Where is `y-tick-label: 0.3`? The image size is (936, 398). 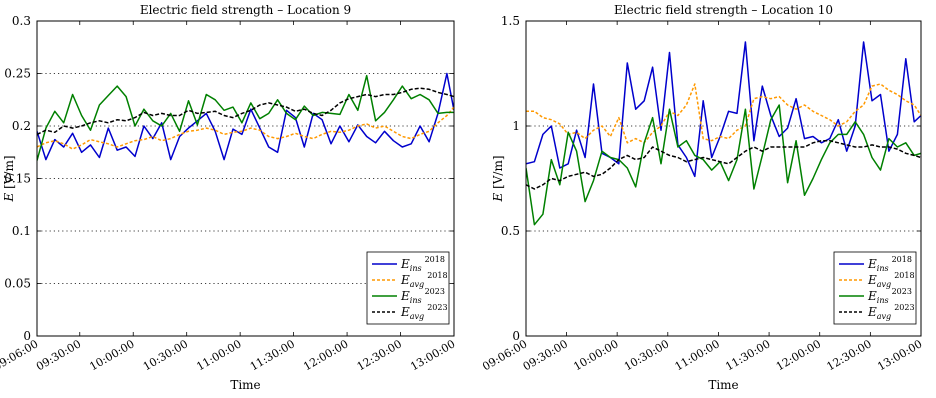
y-tick-label: 0.3 is located at coordinates (21, 21).